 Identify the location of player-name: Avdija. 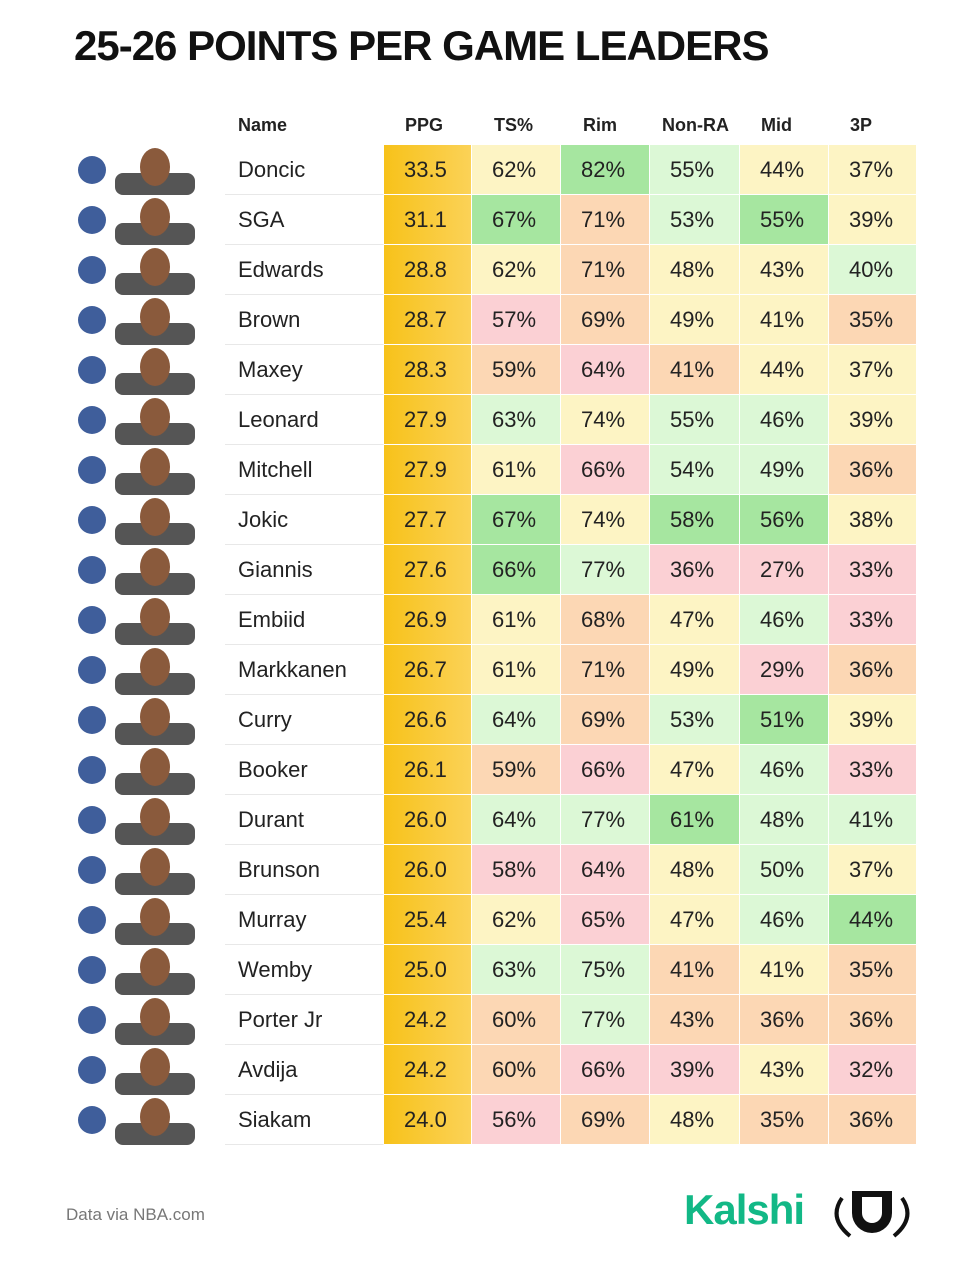
(304, 1070).